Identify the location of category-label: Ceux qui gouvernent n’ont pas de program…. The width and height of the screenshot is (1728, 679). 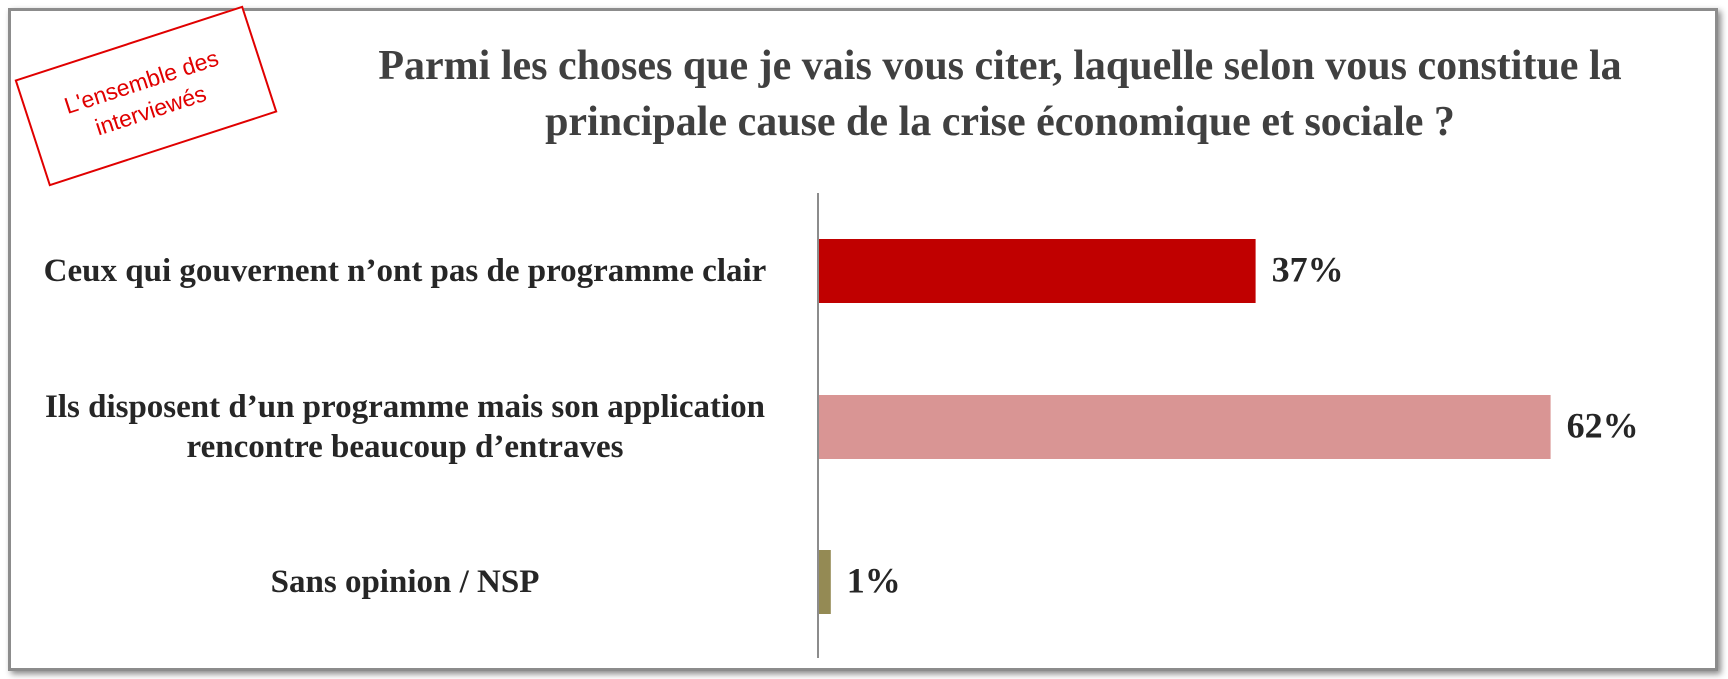
(405, 271).